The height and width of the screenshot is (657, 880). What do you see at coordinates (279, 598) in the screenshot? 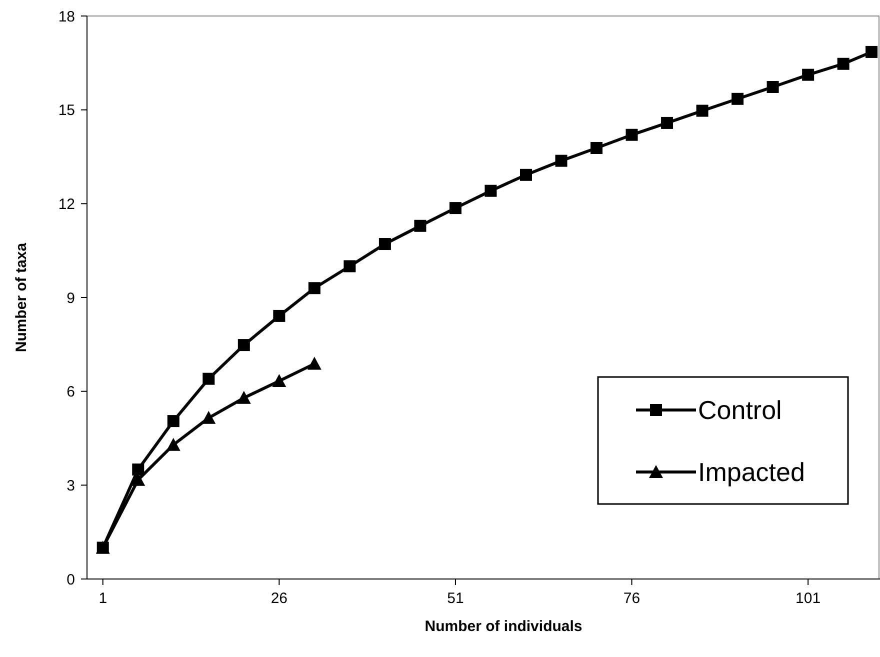
I see `x-tick-label: 26` at bounding box center [279, 598].